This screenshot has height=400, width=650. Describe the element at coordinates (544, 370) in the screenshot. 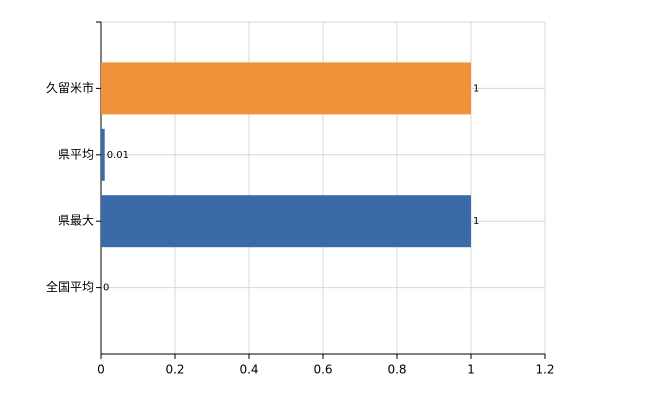

I see `x-tick-label: 1.2` at that location.